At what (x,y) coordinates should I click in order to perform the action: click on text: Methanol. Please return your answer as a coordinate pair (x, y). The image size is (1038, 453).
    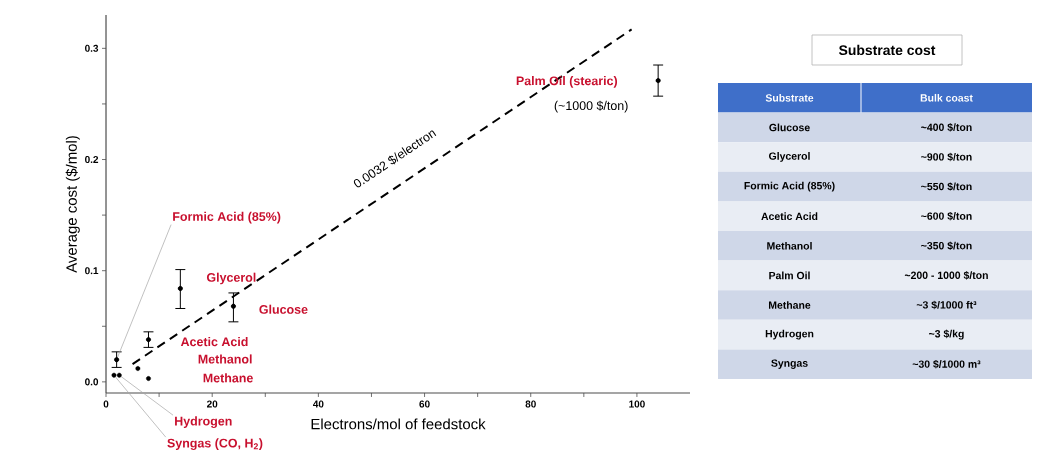
    Looking at the image, I should click on (789, 245).